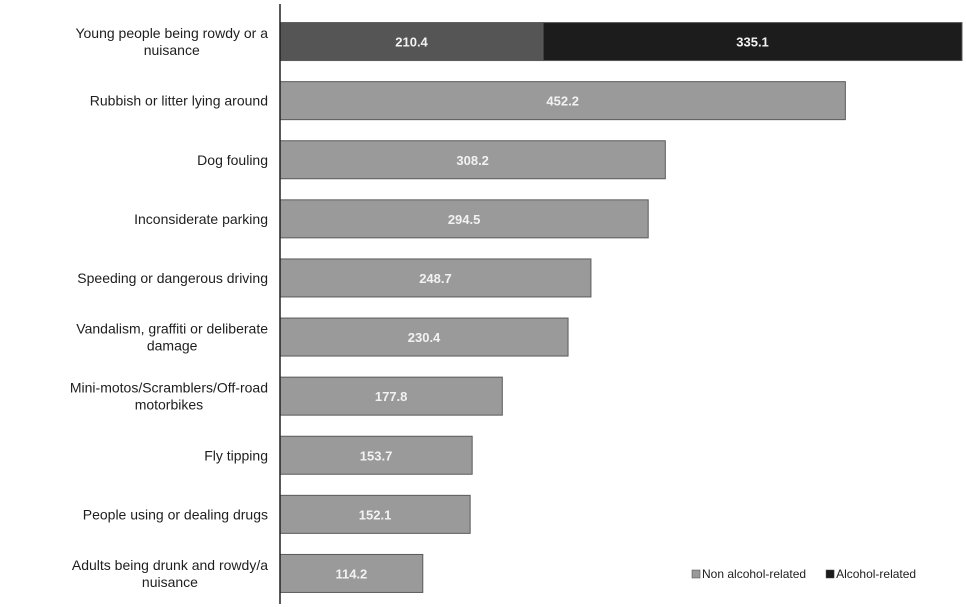 Image resolution: width=966 pixels, height=607 pixels. Describe the element at coordinates (201, 219) in the screenshot. I see `category-label-3: Inconsiderate parking` at that location.